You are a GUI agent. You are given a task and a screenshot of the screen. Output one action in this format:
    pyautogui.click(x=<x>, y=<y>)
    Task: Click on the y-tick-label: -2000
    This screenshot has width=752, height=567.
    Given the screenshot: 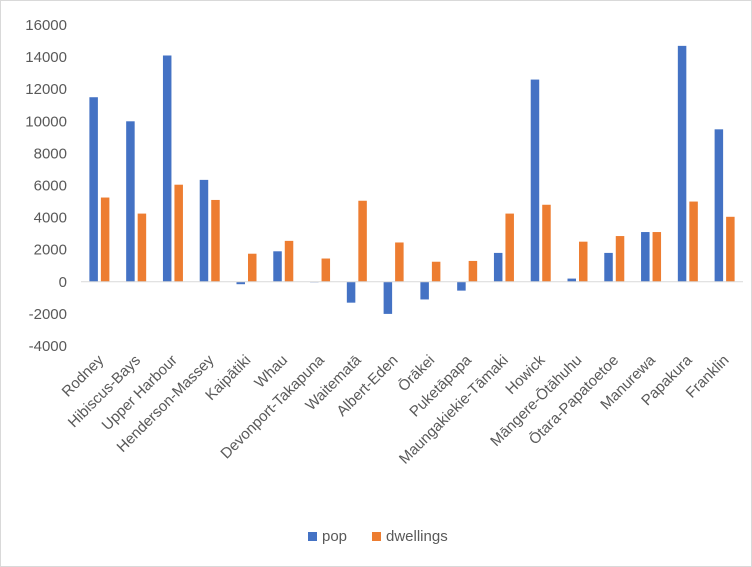 What is the action you would take?
    pyautogui.click(x=48, y=314)
    